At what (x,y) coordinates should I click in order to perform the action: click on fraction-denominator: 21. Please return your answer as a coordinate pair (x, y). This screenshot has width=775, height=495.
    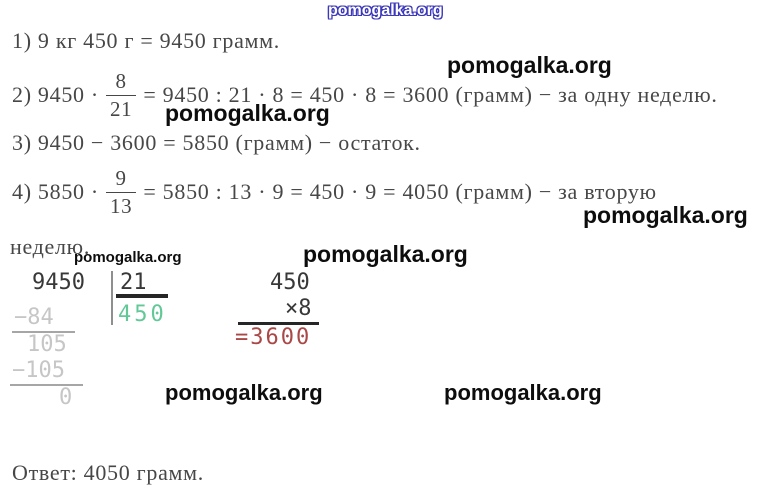
    Looking at the image, I should click on (121, 107).